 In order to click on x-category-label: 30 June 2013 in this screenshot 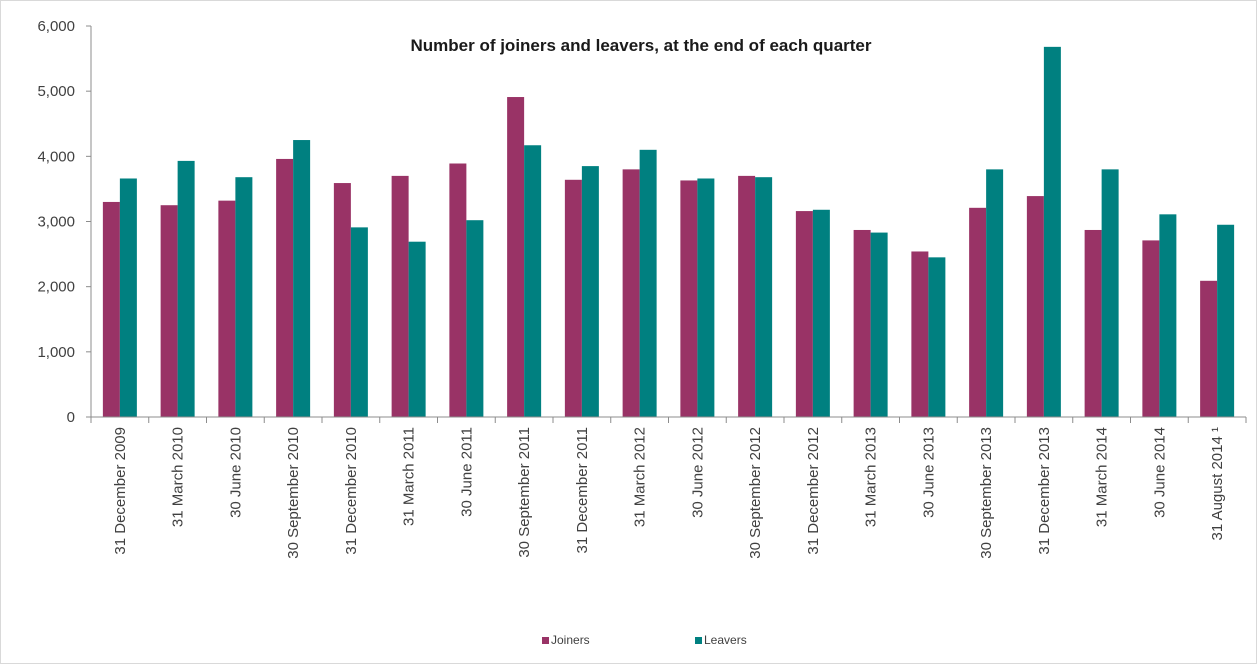, I will do `click(928, 472)`.